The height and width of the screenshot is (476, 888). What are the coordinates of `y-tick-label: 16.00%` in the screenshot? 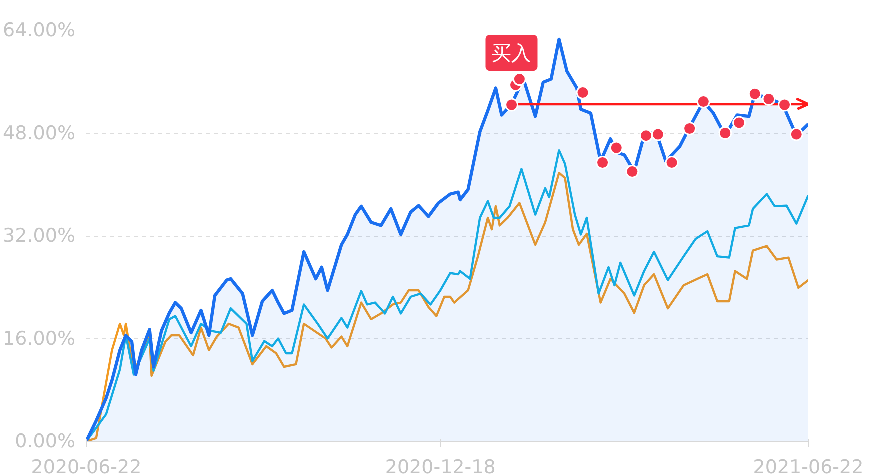 It's located at (39, 339).